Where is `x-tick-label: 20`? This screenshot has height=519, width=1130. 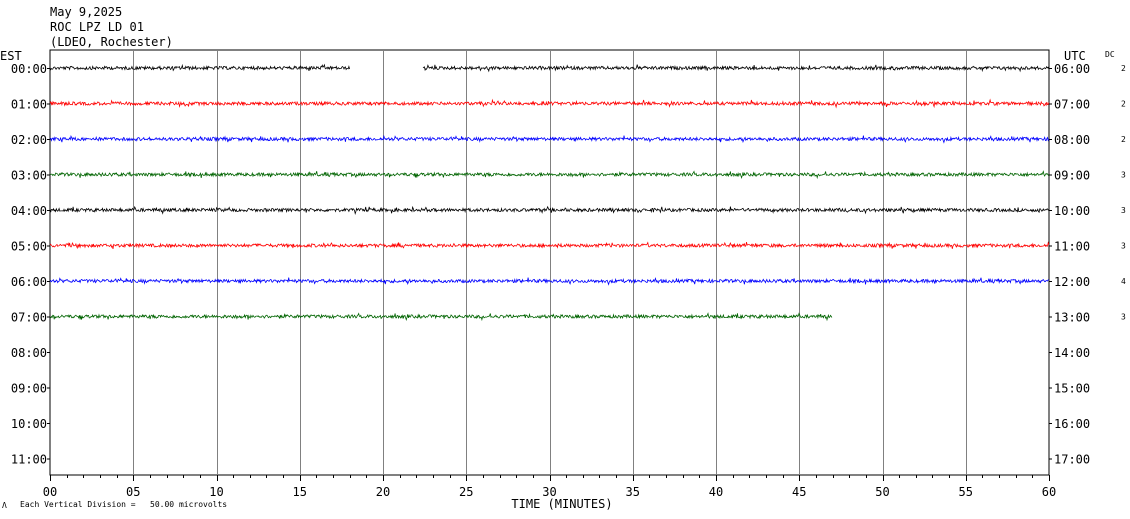 x-tick-label: 20 is located at coordinates (383, 492).